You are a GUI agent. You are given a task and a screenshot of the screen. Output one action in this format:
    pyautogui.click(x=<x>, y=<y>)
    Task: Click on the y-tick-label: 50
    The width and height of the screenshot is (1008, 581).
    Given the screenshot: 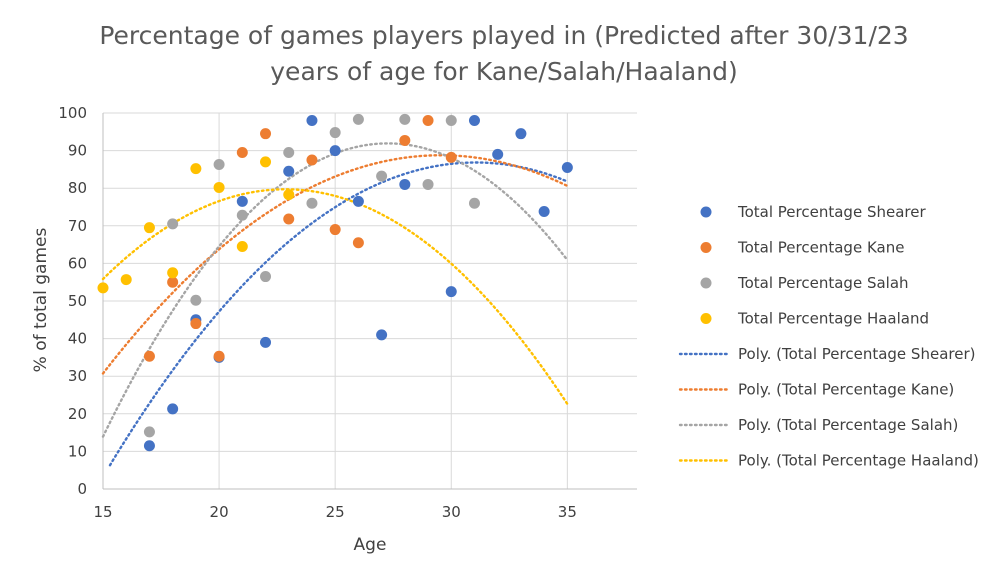 What is the action you would take?
    pyautogui.click(x=77, y=301)
    